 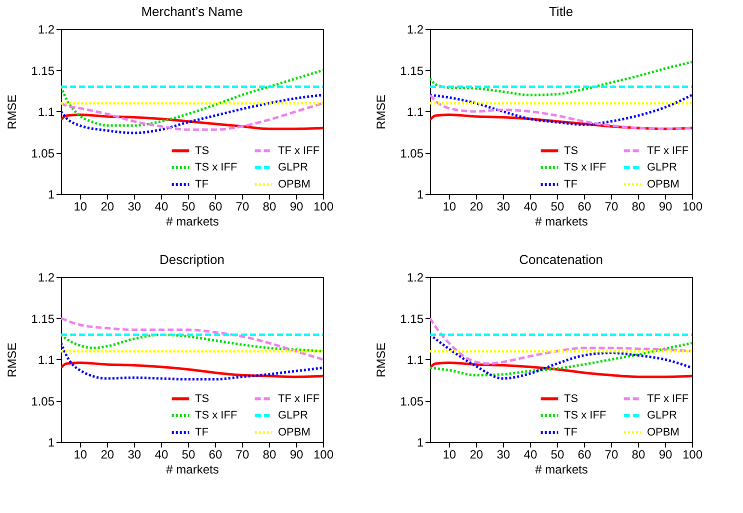 I want to click on chart-title: Title, so click(x=561, y=11).